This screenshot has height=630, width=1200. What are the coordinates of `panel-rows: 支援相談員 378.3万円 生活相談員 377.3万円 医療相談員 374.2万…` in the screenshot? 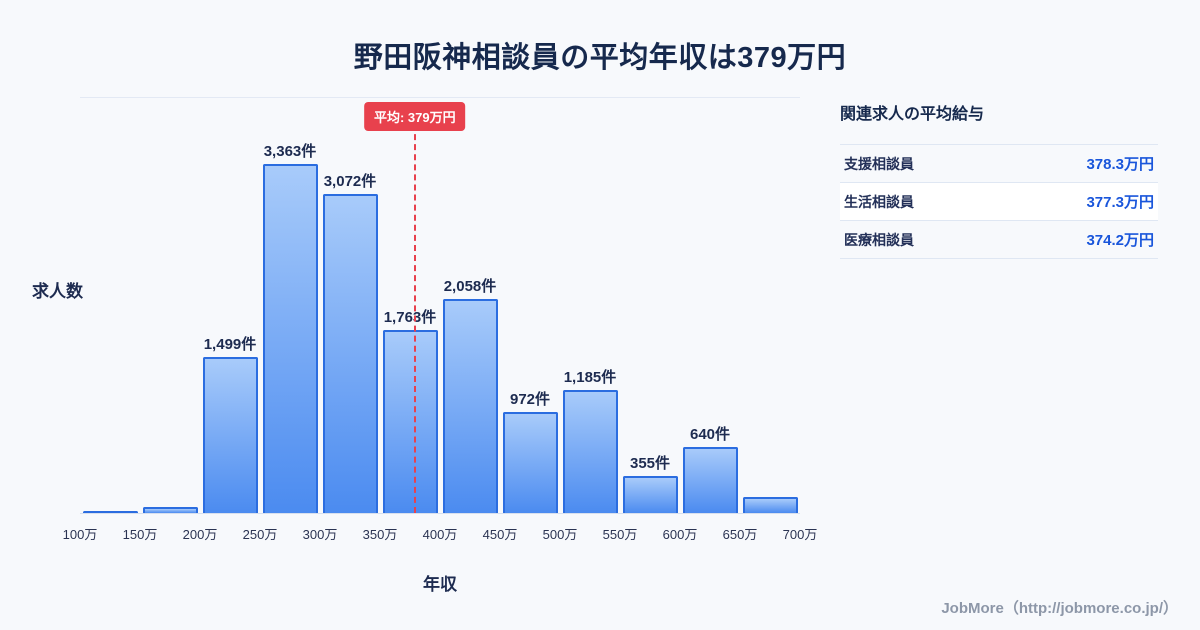 It's located at (999, 201).